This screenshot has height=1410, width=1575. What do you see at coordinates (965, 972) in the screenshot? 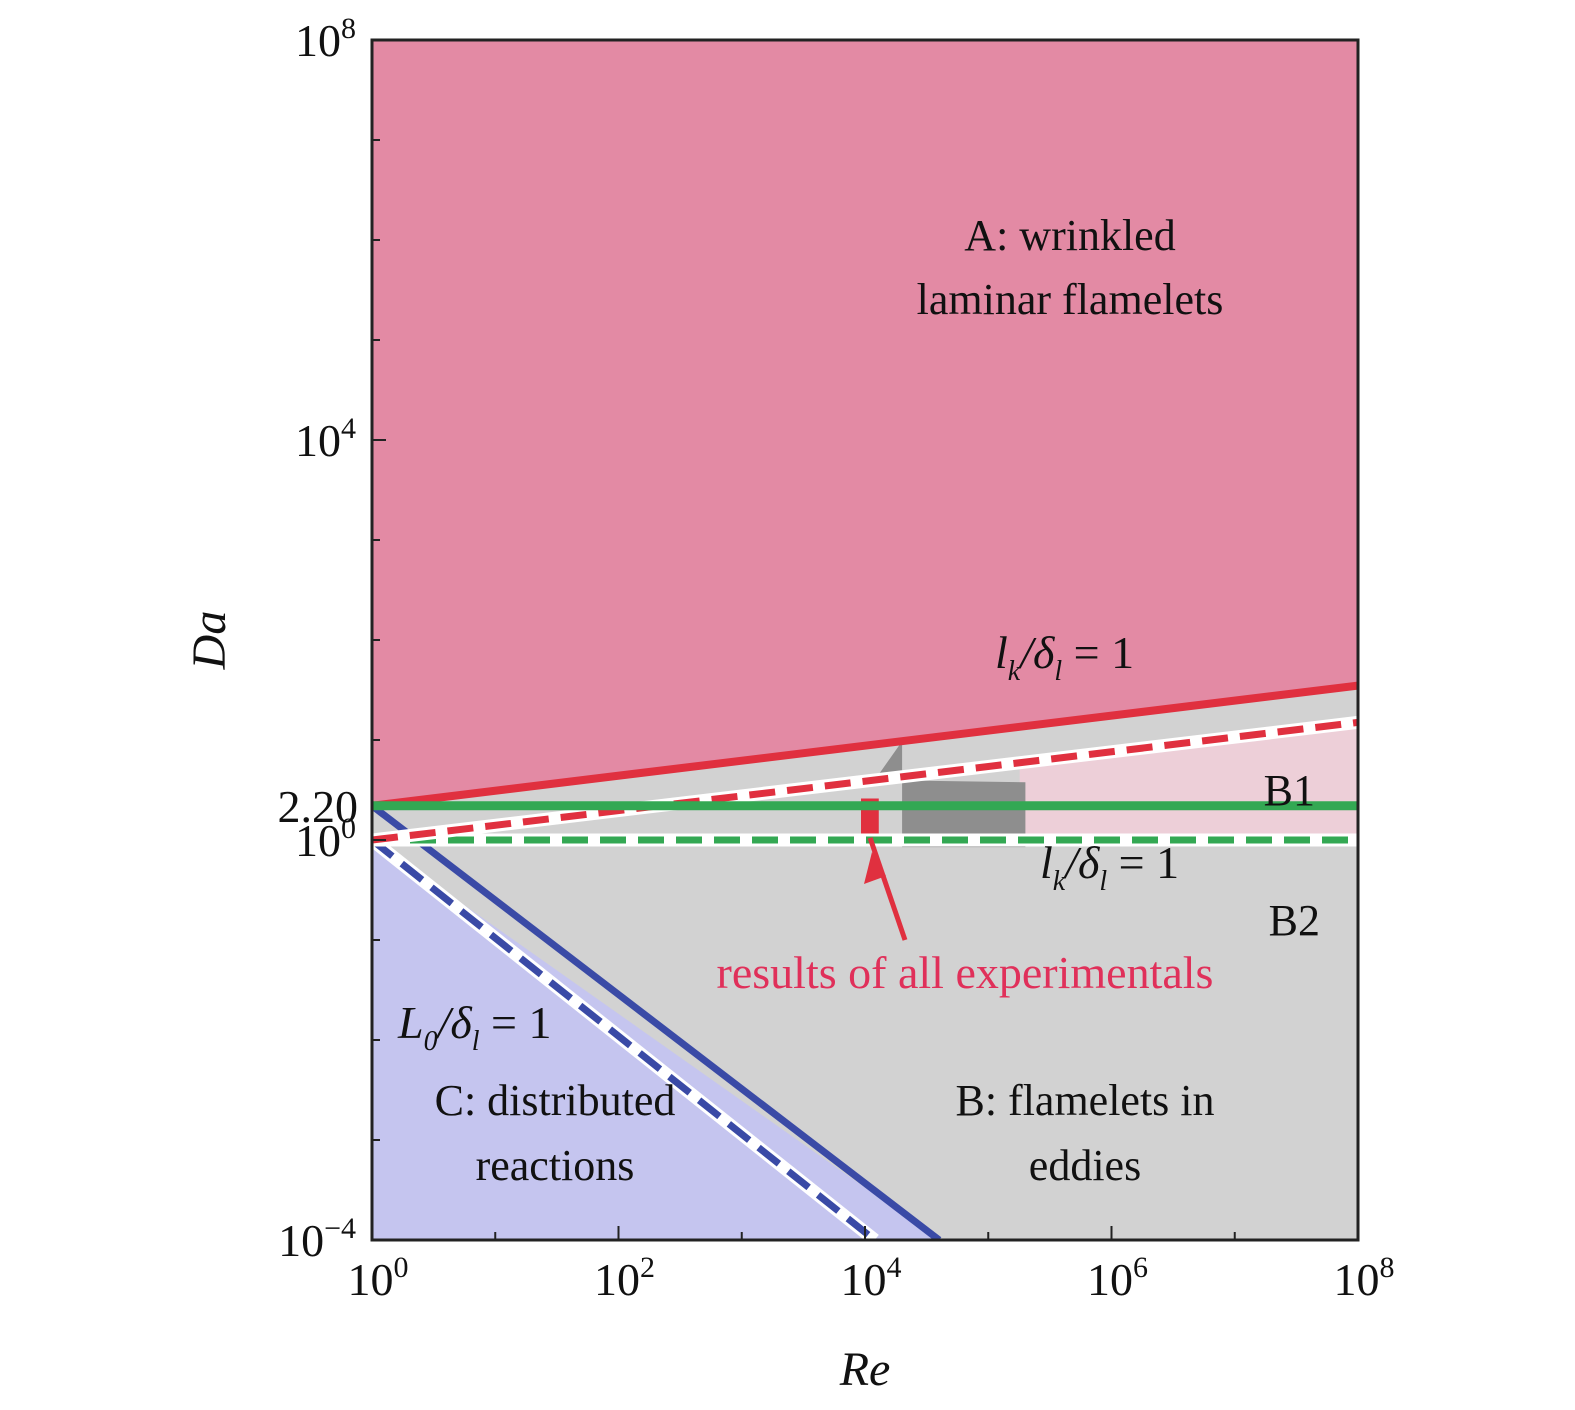
I see `experimental-label: results of all experimentals` at bounding box center [965, 972].